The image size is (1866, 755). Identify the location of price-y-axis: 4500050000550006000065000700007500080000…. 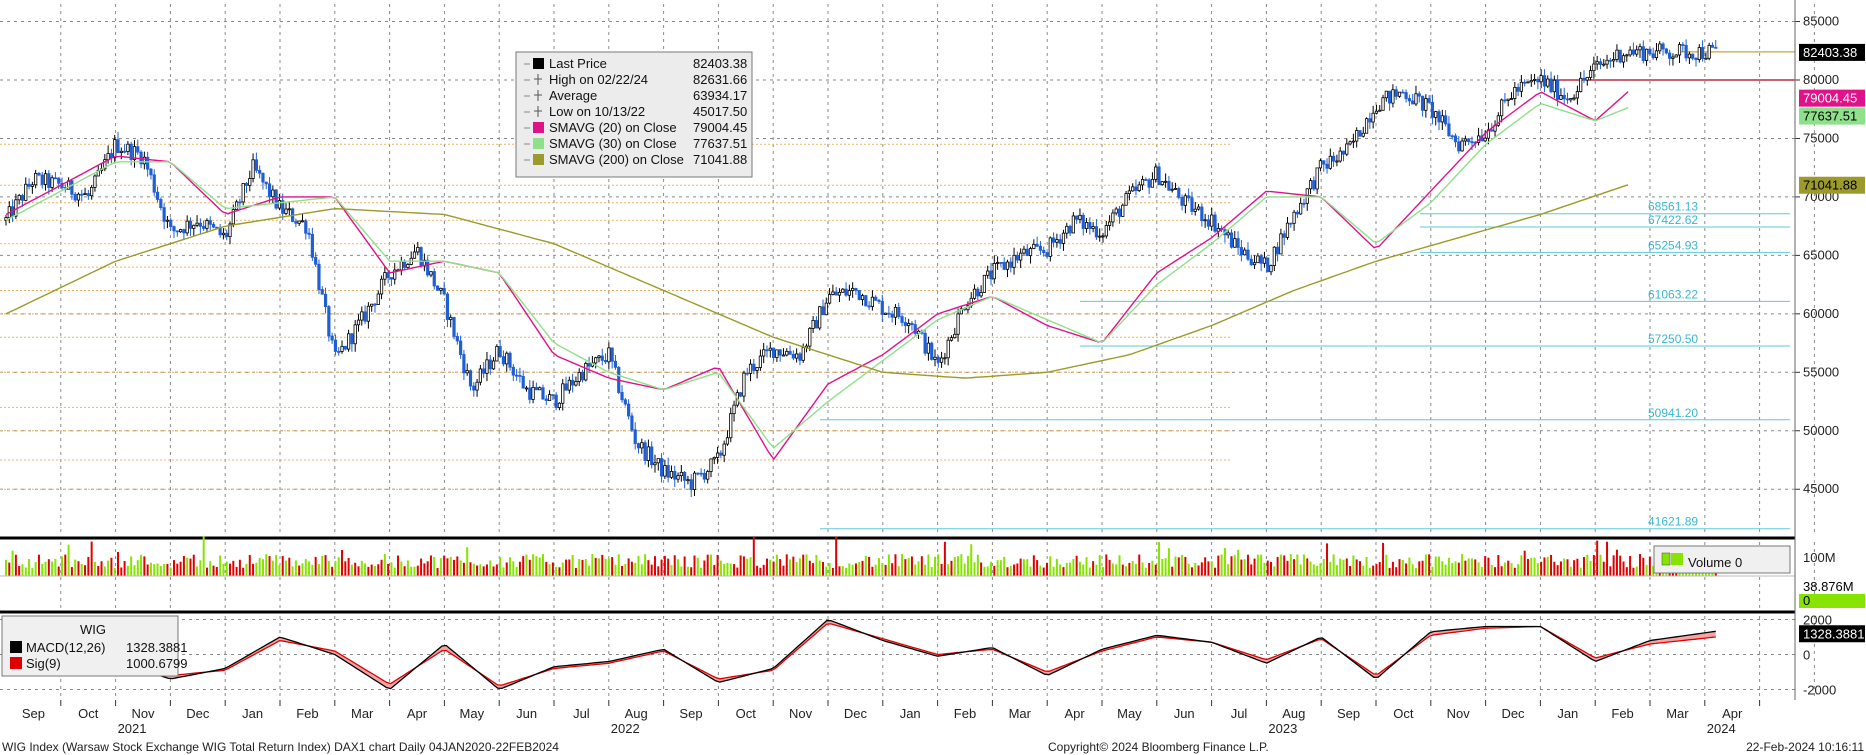
(1817, 255).